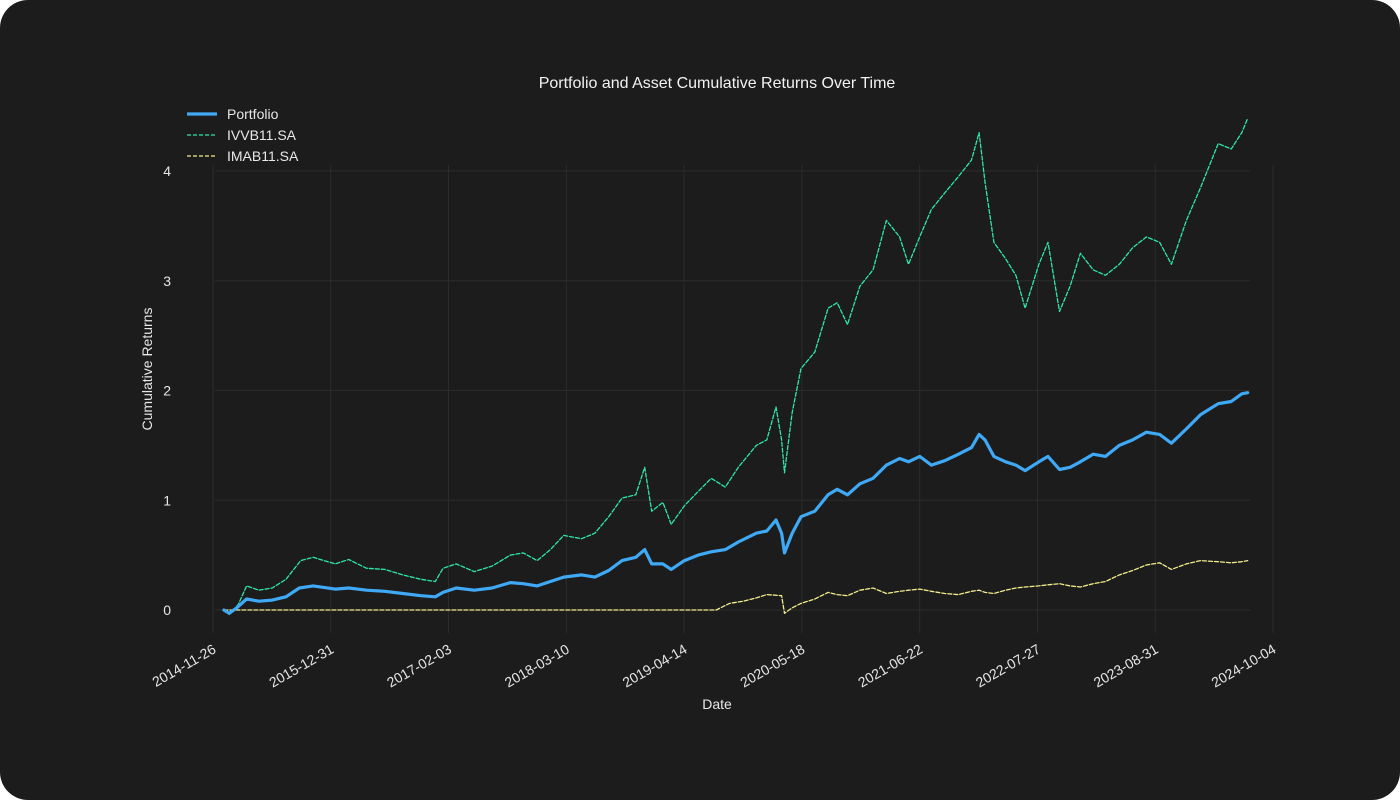  Describe the element at coordinates (772, 666) in the screenshot. I see `x-tick-label: 2020-05-18` at that location.